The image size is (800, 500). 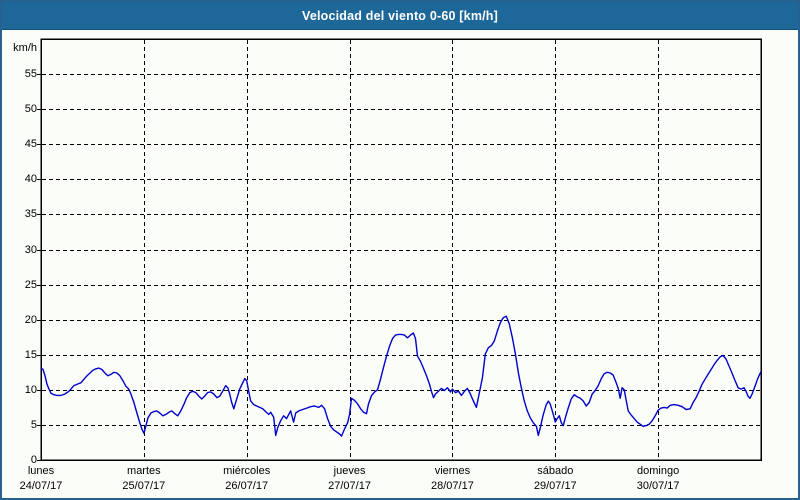 What do you see at coordinates (30, 74) in the screenshot?
I see `y-axis-tick-label: 55` at bounding box center [30, 74].